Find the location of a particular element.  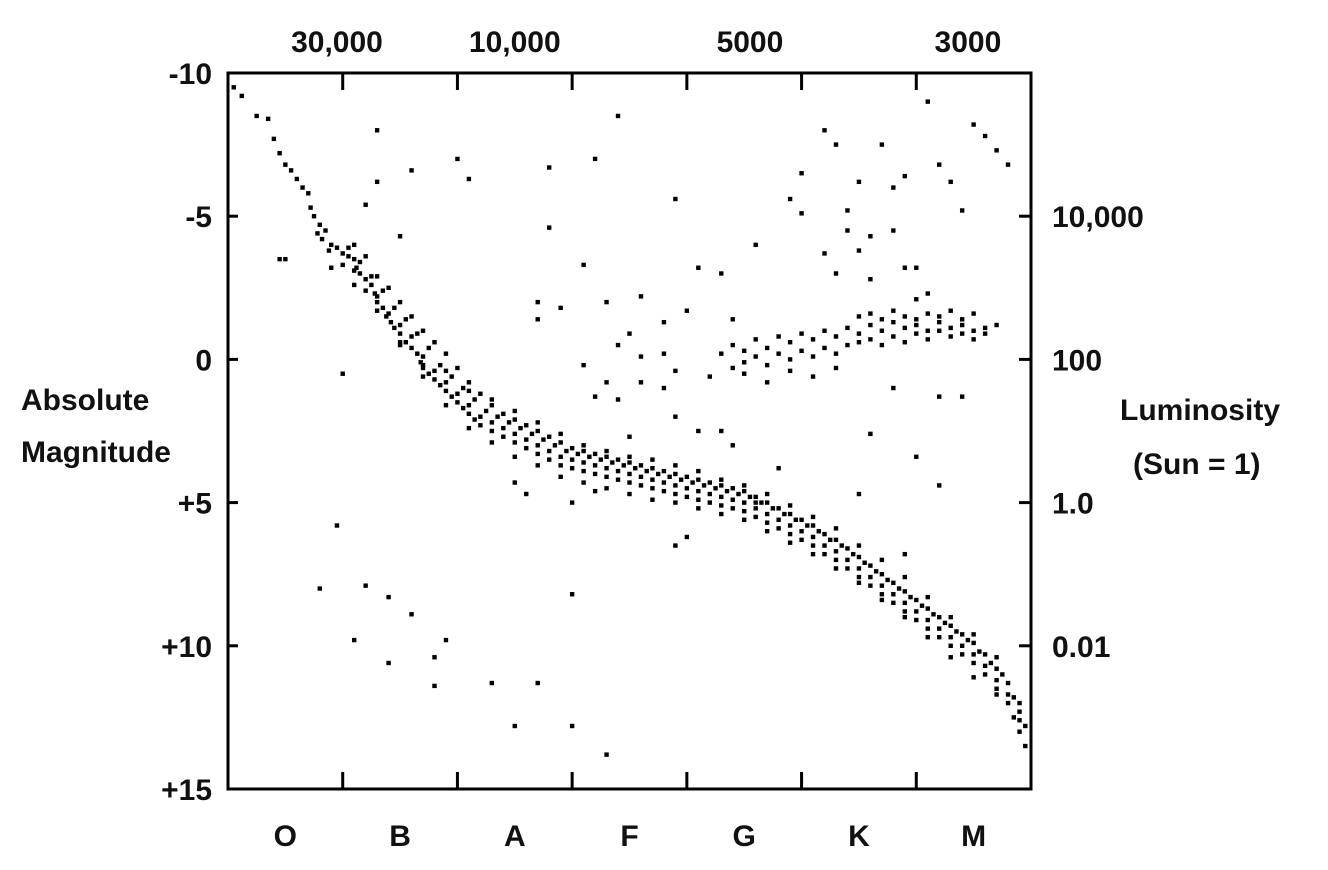

left-axis-labels: -10 -5 0 +5 +10 +15 is located at coordinates (186, 432).